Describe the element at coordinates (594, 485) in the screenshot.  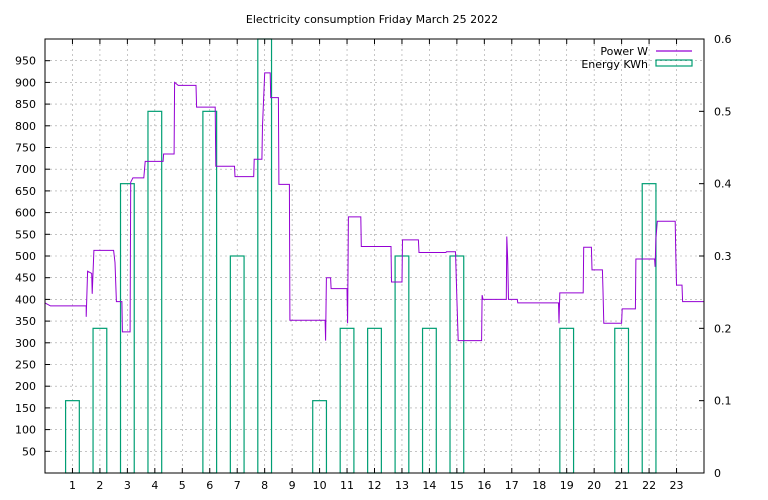
I see `x-tick-label: 20` at that location.